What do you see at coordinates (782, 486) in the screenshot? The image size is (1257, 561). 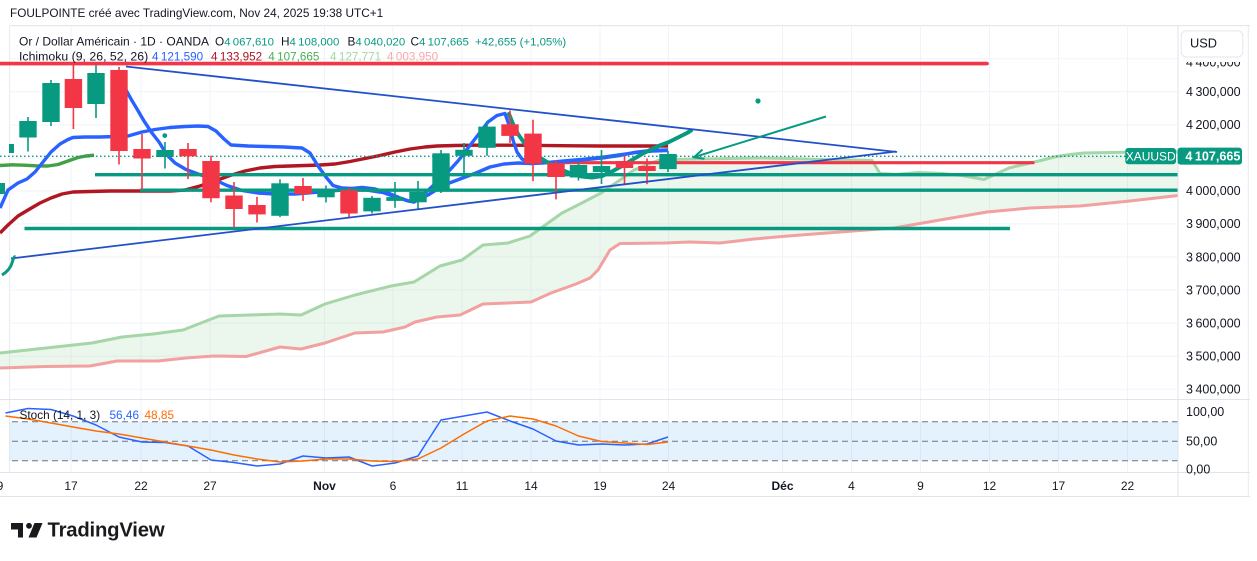 I see `svg-text: Déc` at bounding box center [782, 486].